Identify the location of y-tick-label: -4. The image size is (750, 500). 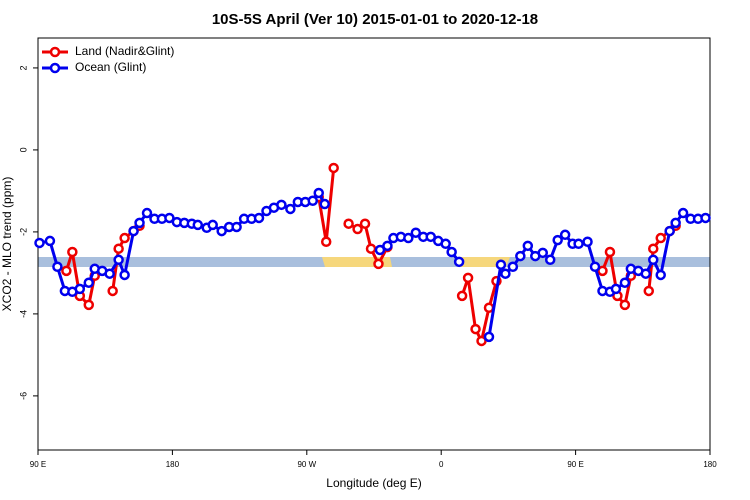
(23, 314).